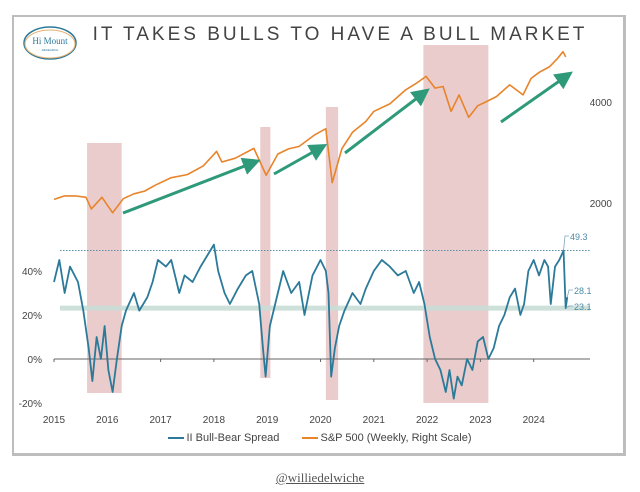 The height and width of the screenshot is (492, 640). Describe the element at coordinates (579, 237) in the screenshot. I see `annotation-label: 49.3` at that location.